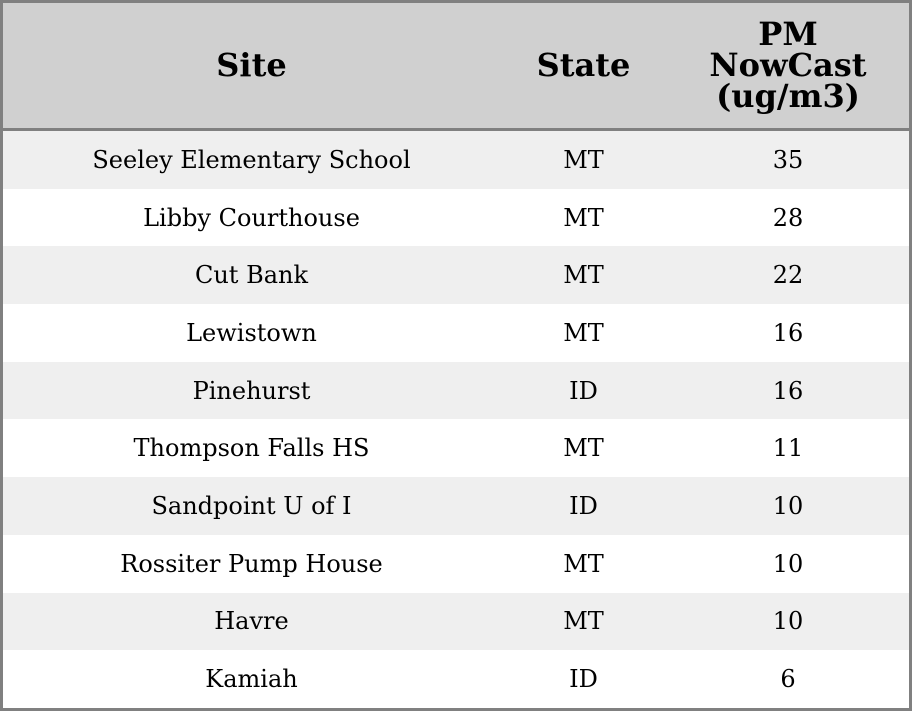  Describe the element at coordinates (250, 275) in the screenshot. I see `site-cell: Cut Bank` at that location.